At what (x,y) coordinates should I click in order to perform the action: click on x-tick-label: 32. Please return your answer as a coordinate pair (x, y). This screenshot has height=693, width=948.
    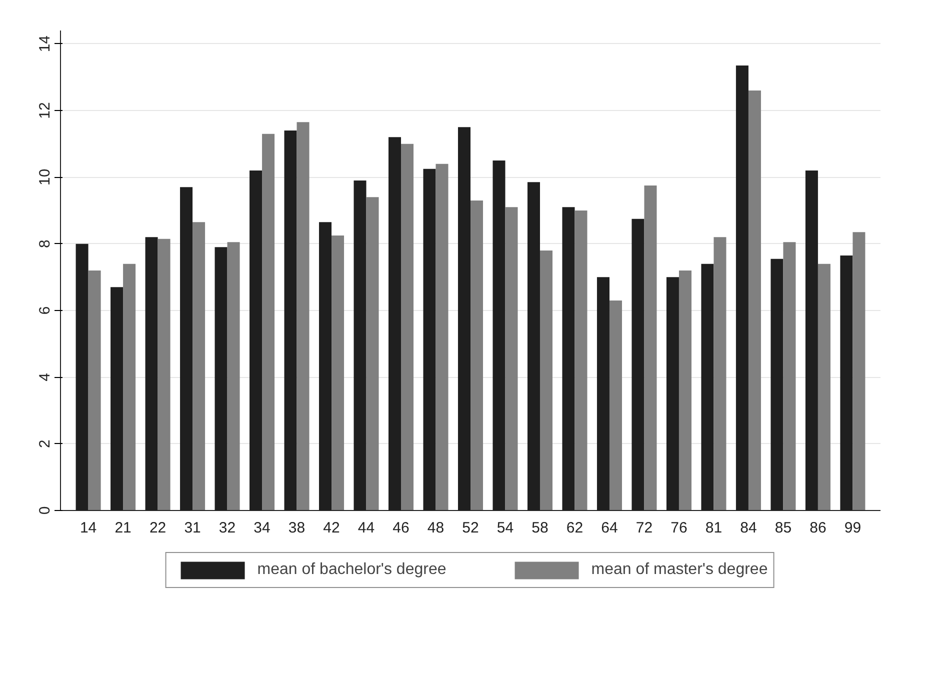
    Looking at the image, I should click on (227, 528).